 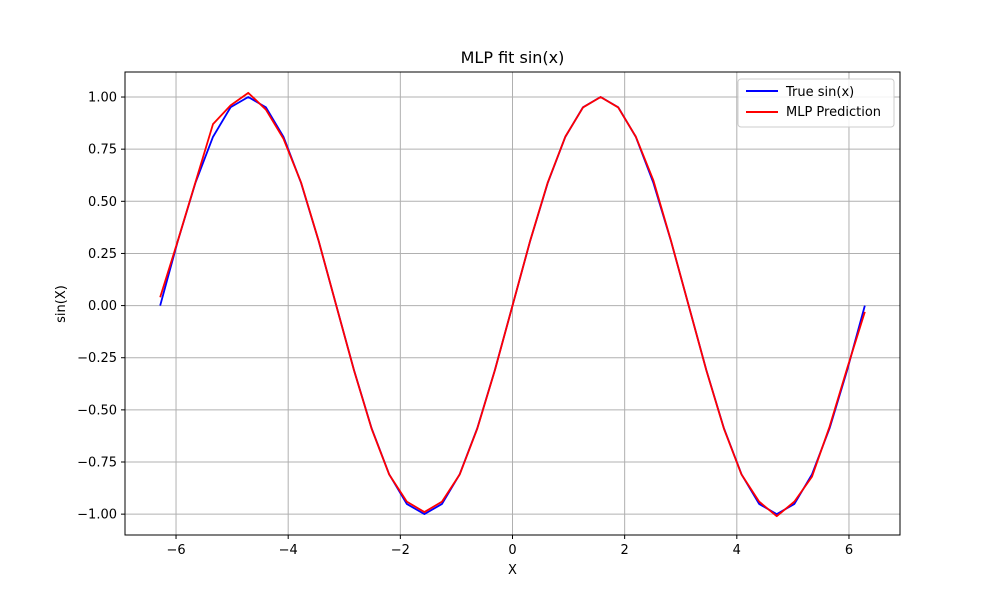 I want to click on chart-title: MLP fit sin(x), so click(x=513, y=57).